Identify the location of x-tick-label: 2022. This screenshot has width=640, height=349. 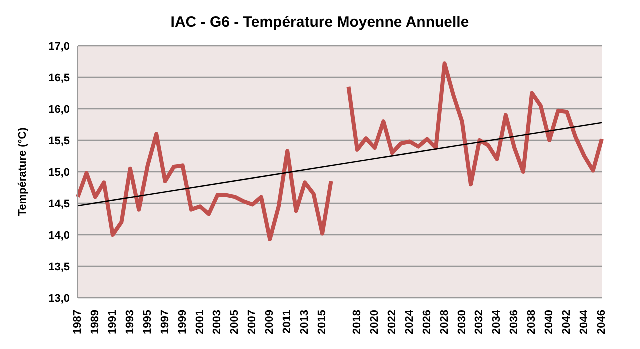
(392, 322).